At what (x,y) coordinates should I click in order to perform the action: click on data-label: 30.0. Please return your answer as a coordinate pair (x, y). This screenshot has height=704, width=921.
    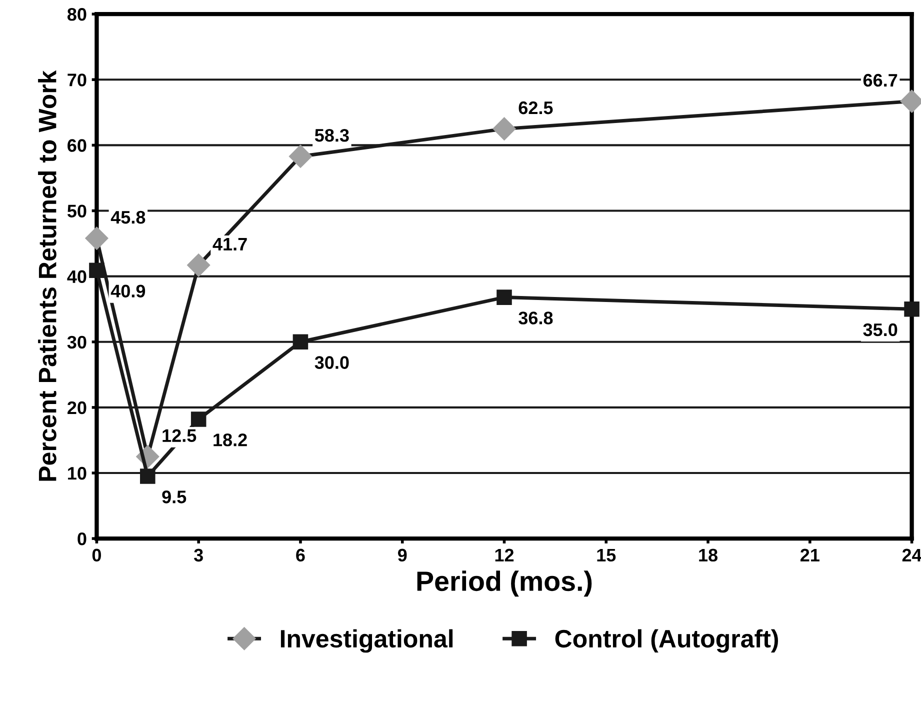
    Looking at the image, I should click on (331, 362).